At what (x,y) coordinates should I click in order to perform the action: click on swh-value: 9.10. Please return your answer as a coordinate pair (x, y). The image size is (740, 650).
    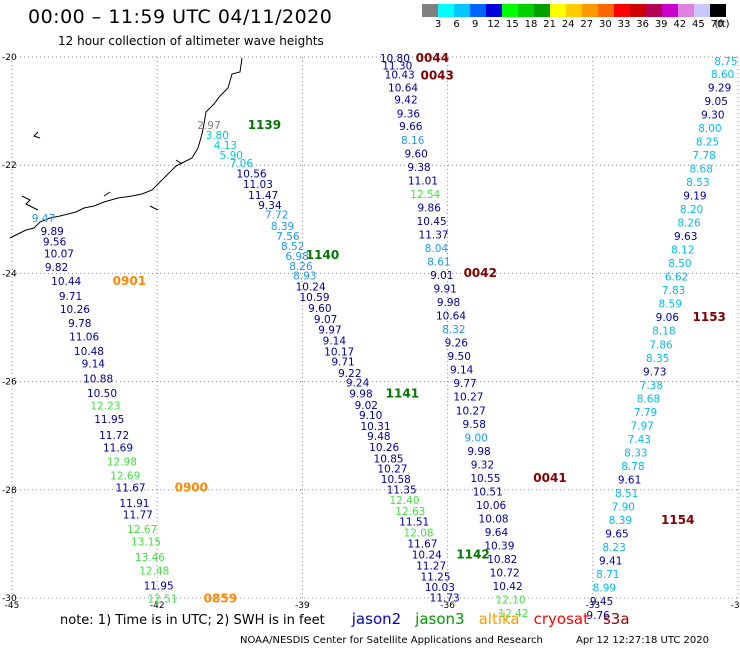
    Looking at the image, I should click on (370, 416).